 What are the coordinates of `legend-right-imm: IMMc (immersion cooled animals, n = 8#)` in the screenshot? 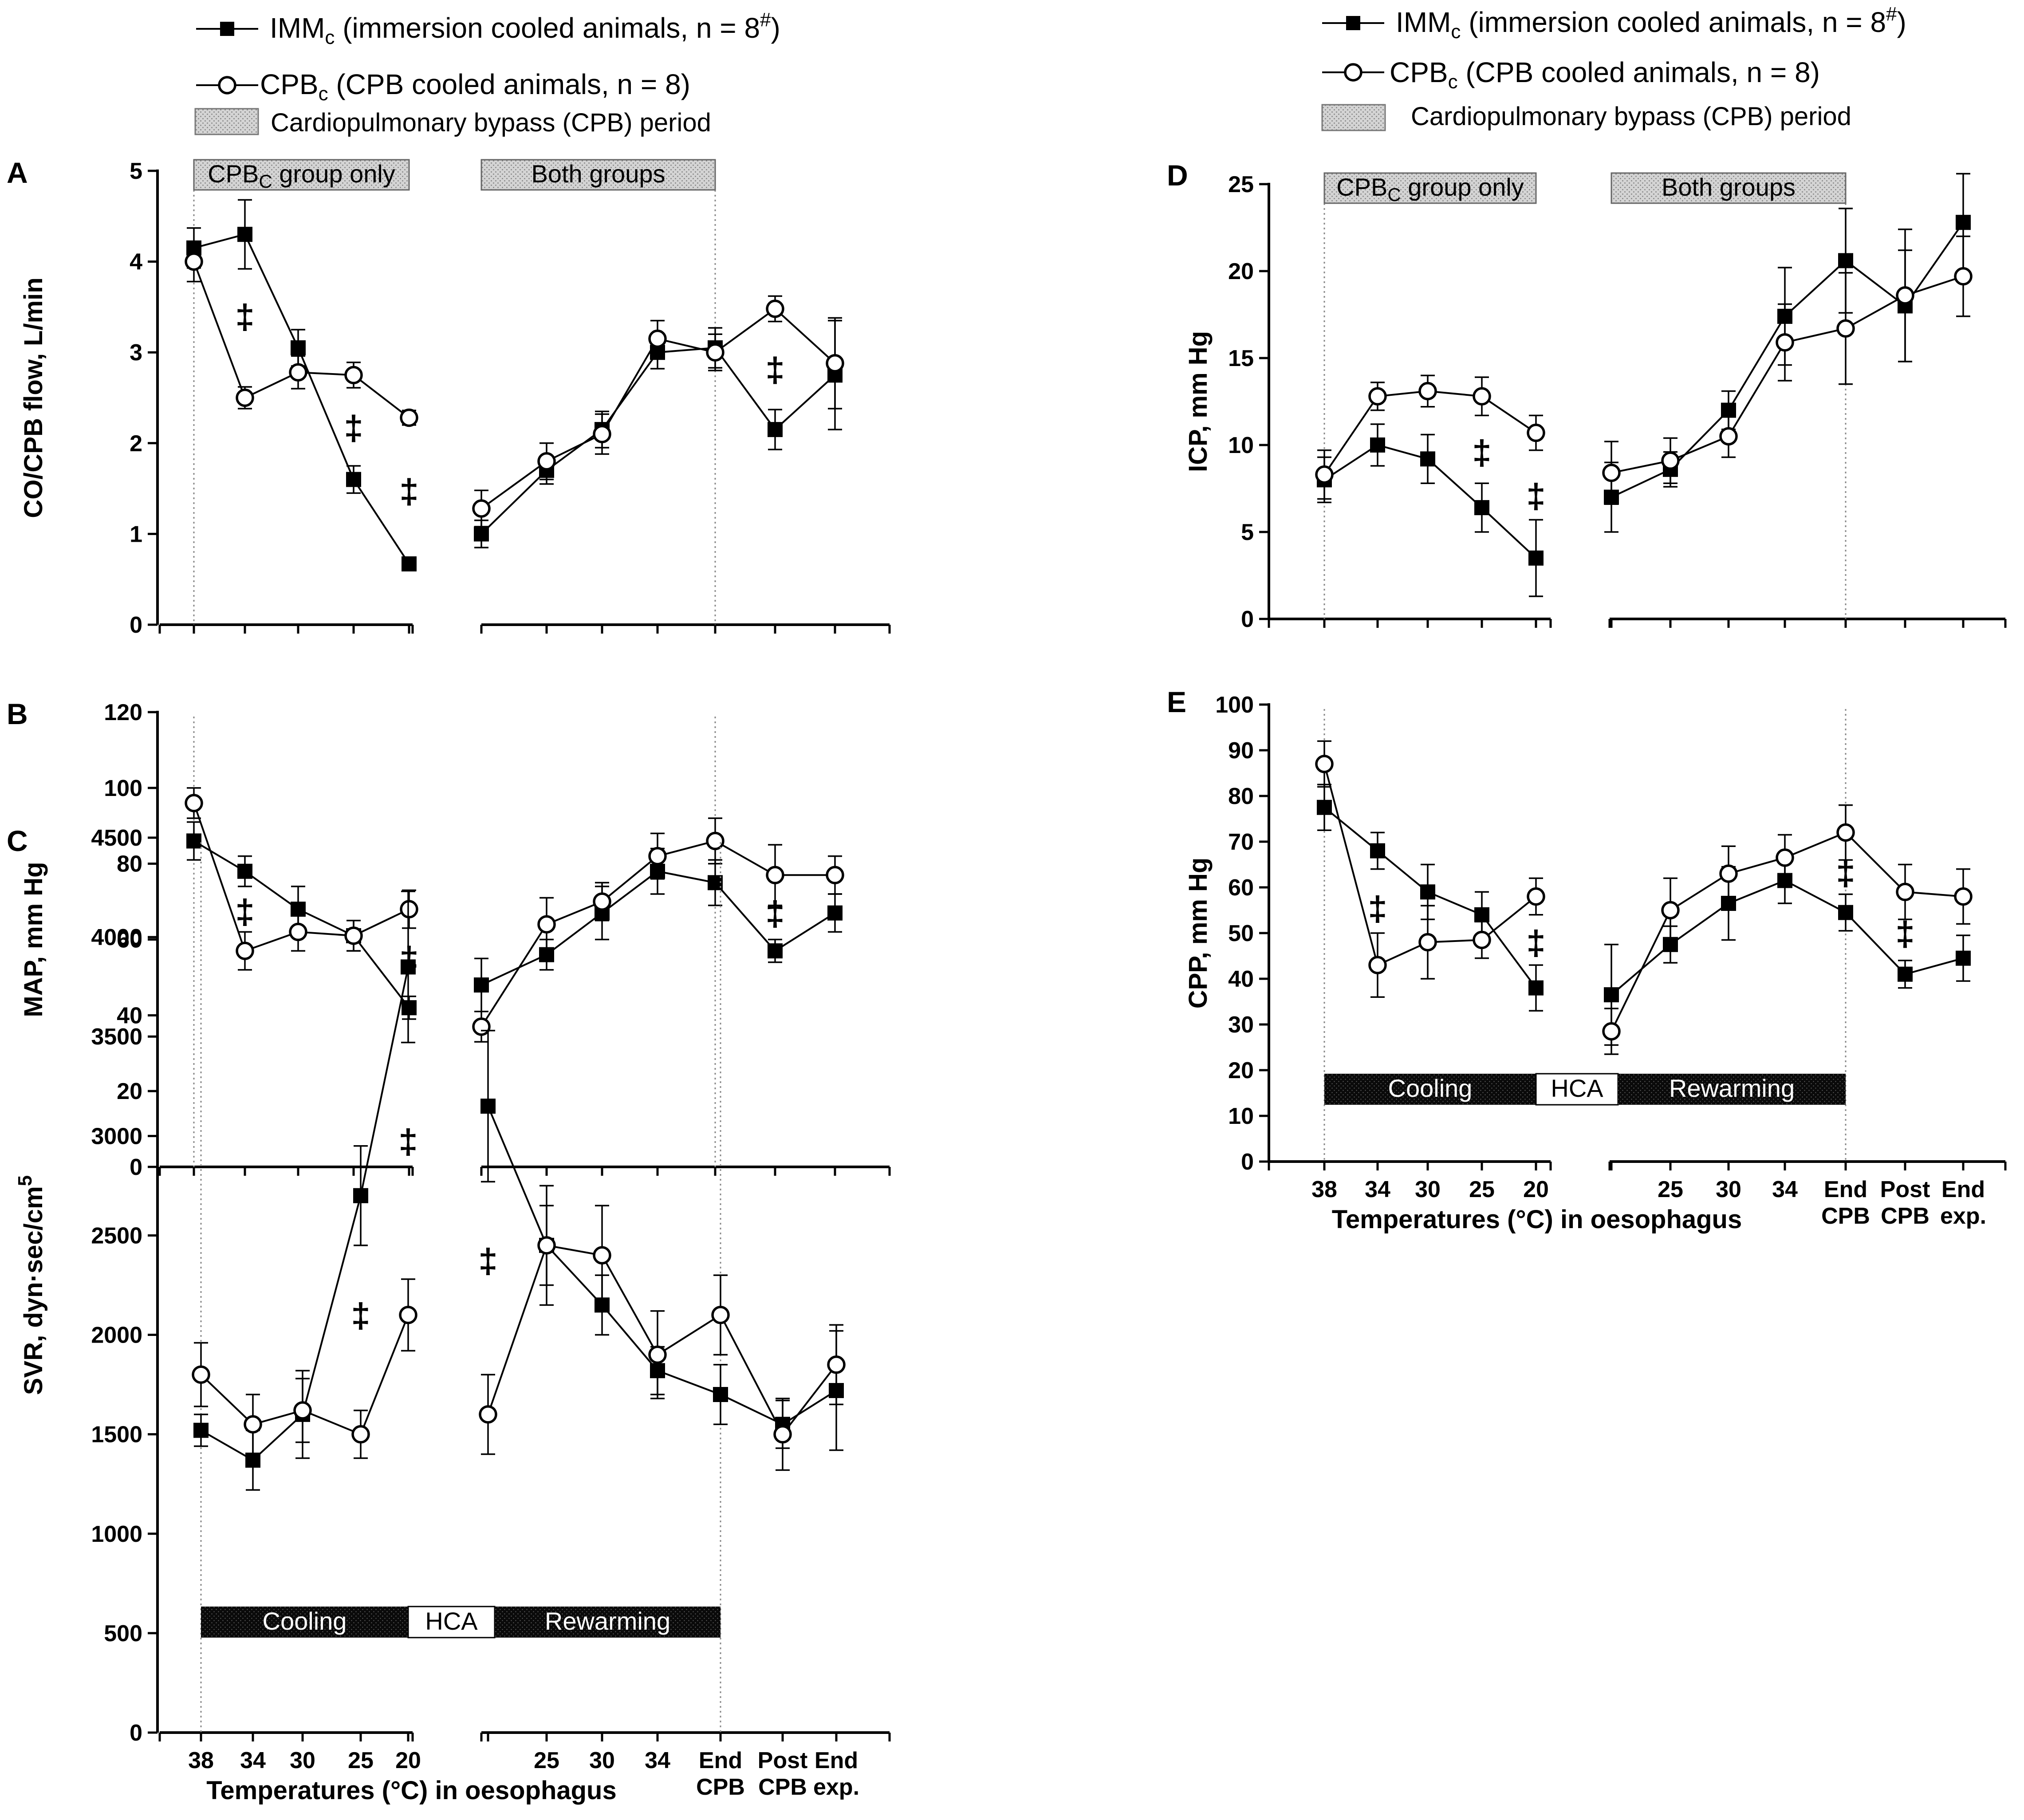 It's located at (1614, 23).